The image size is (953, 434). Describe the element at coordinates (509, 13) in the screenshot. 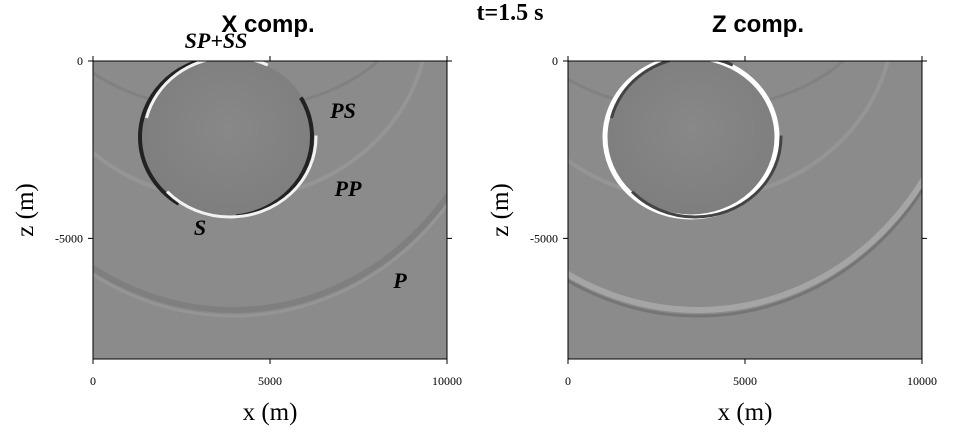

I see `figure-title: t=1.5 s` at that location.